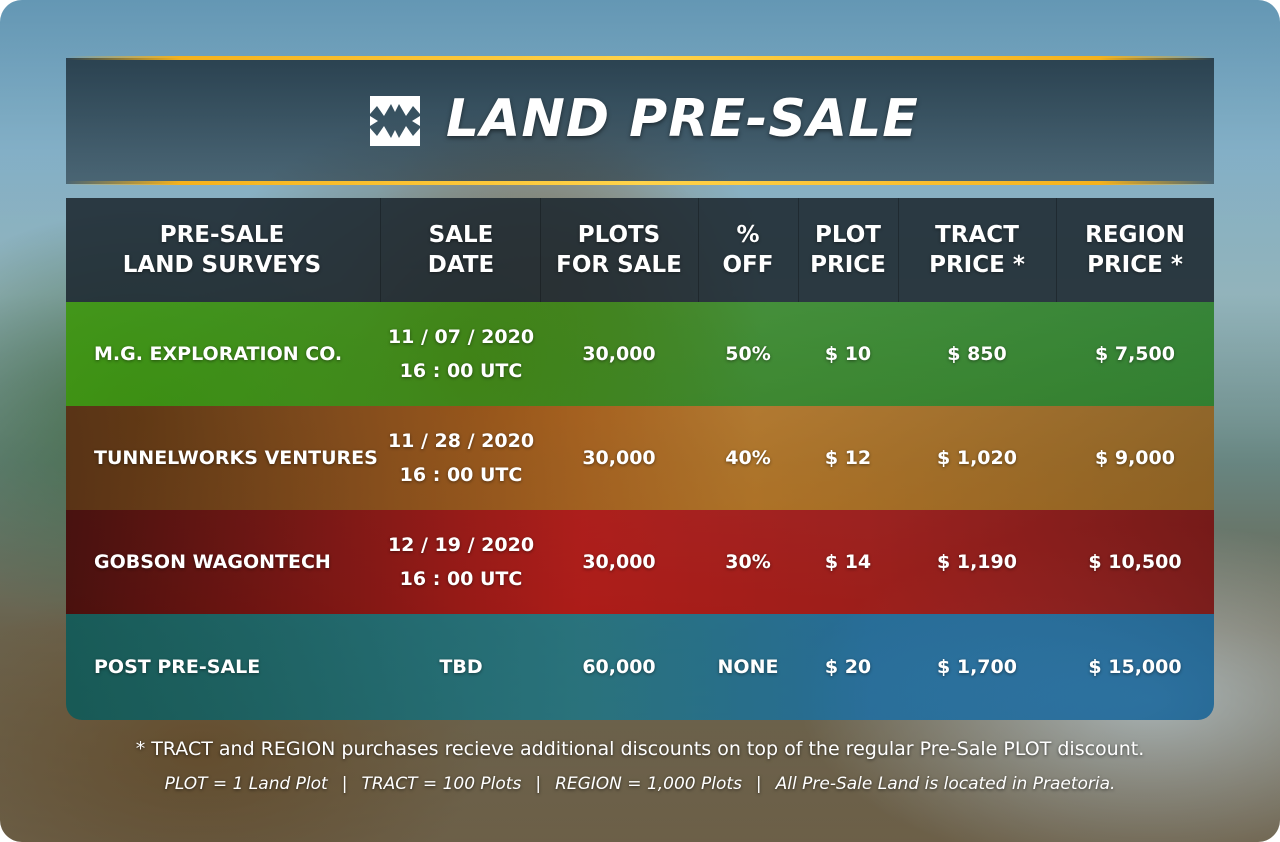 The width and height of the screenshot is (1280, 842). What do you see at coordinates (848, 265) in the screenshot?
I see `header-text: PRICE` at bounding box center [848, 265].